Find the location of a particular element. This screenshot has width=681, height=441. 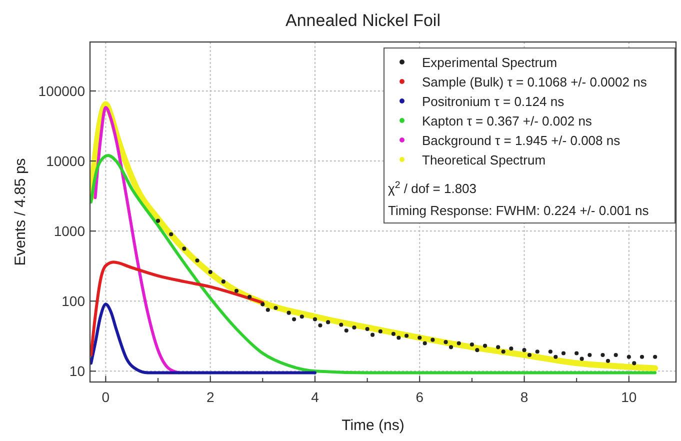

legend-label: Theoretical Spectrum is located at coordinates (484, 160).